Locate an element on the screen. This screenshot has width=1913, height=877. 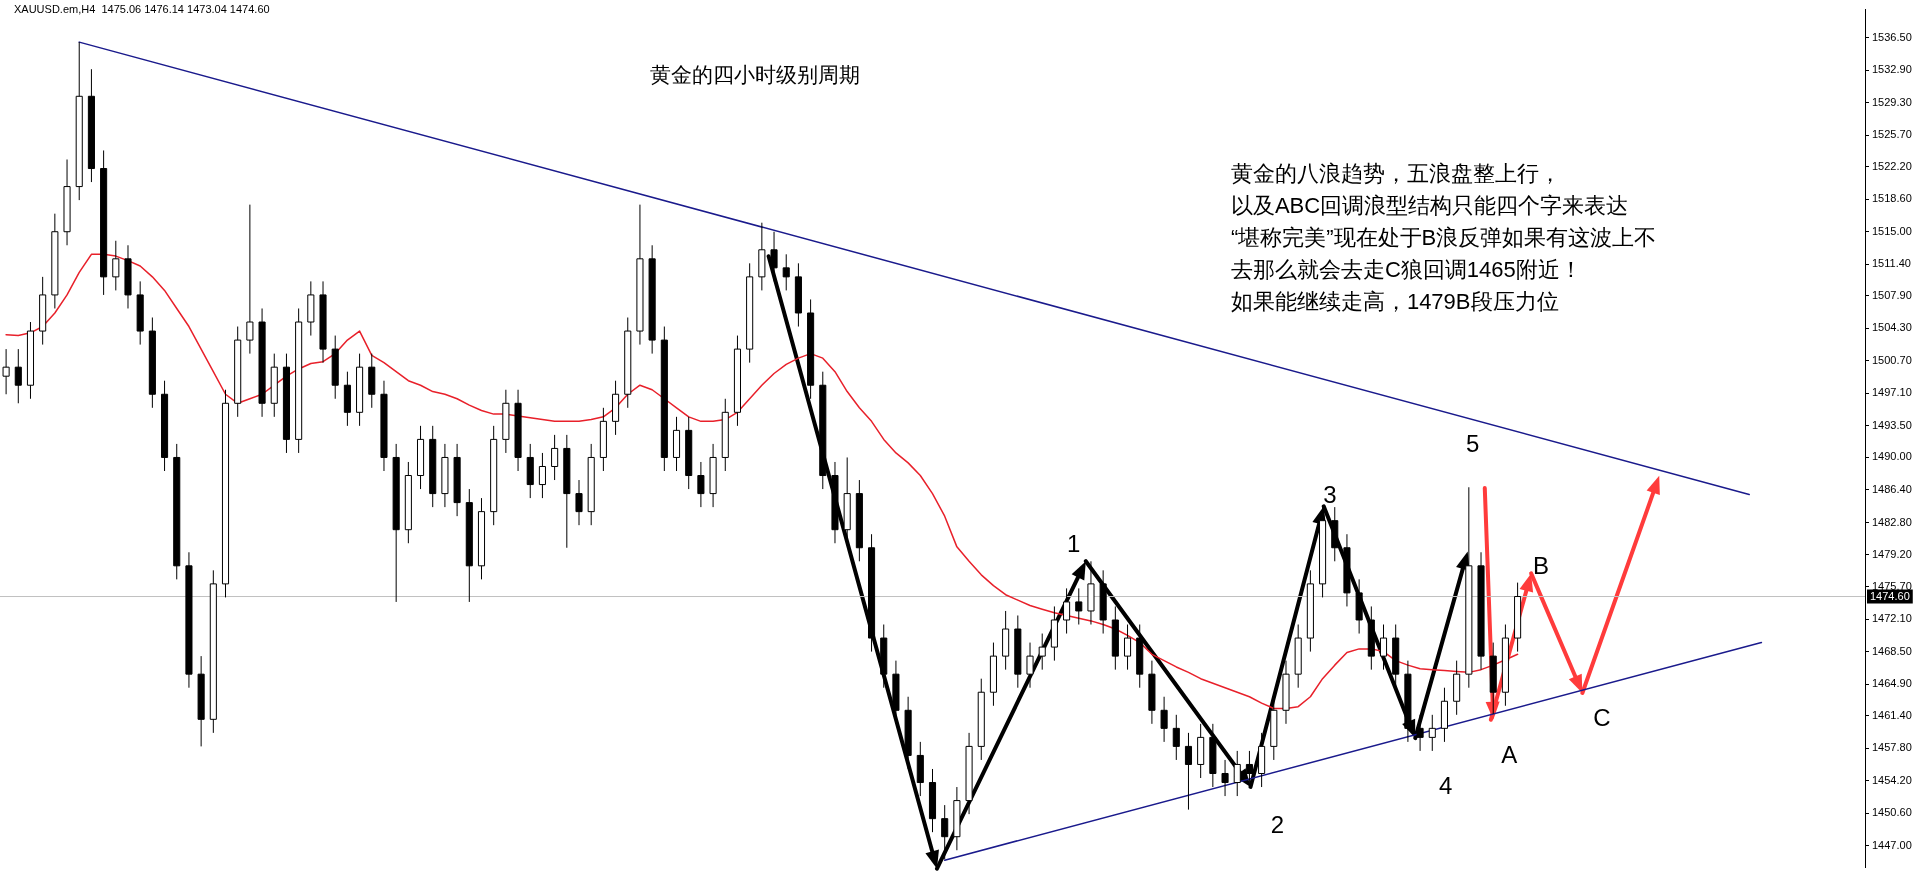
y-tick-label: 1461.40 is located at coordinates (1892, 714).